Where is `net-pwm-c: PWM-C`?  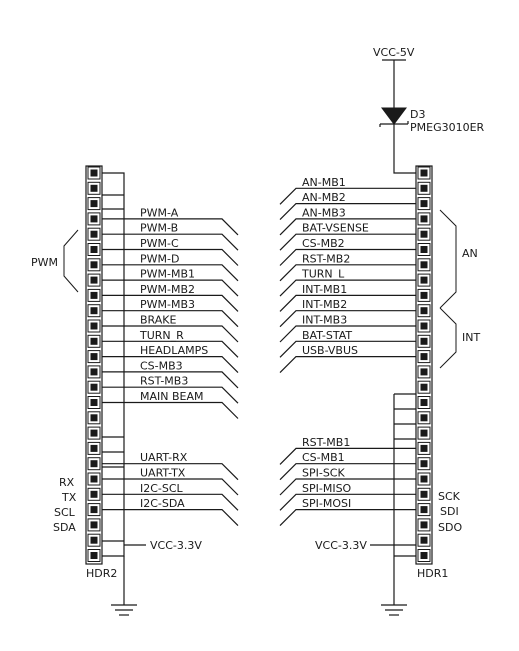
net-pwm-c: PWM-C is located at coordinates (170, 251).